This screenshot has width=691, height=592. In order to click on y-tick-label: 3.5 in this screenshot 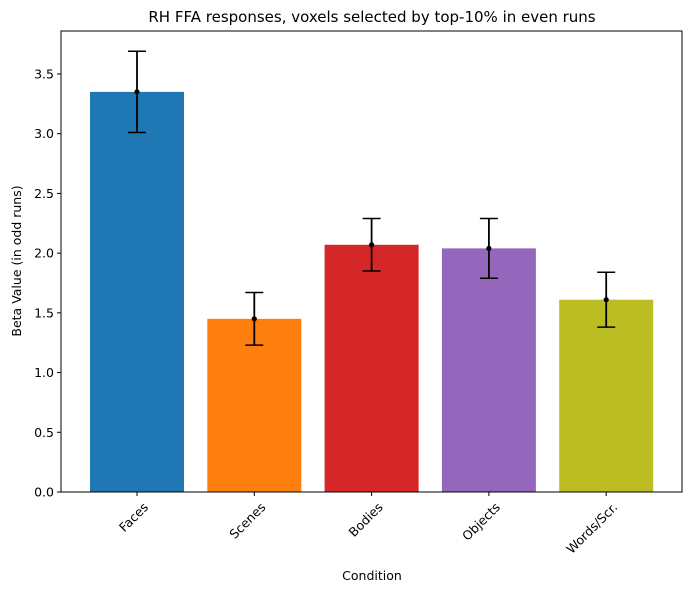, I will do `click(44, 73)`.